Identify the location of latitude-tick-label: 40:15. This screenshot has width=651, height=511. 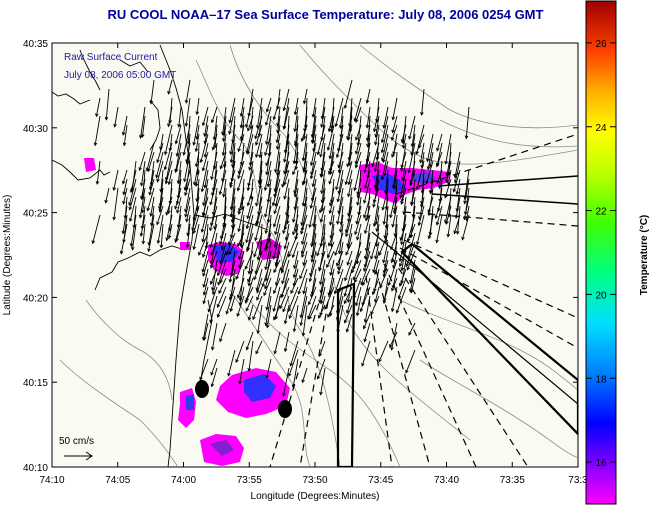
(35, 383).